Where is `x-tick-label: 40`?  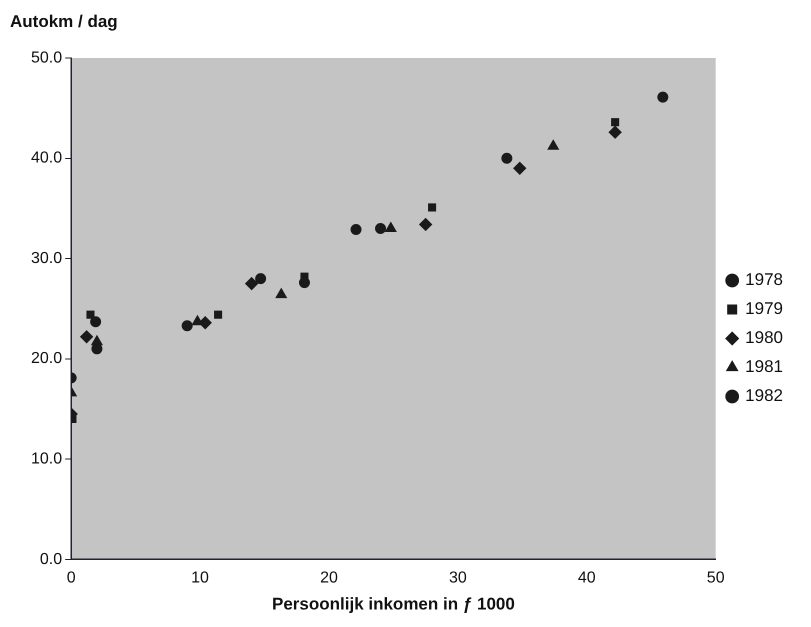 x-tick-label: 40 is located at coordinates (587, 577).